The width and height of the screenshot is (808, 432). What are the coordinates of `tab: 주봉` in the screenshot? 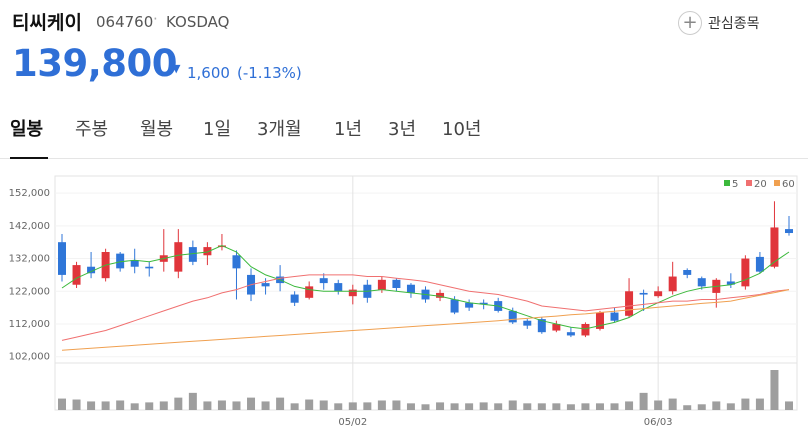 It's located at (92, 129).